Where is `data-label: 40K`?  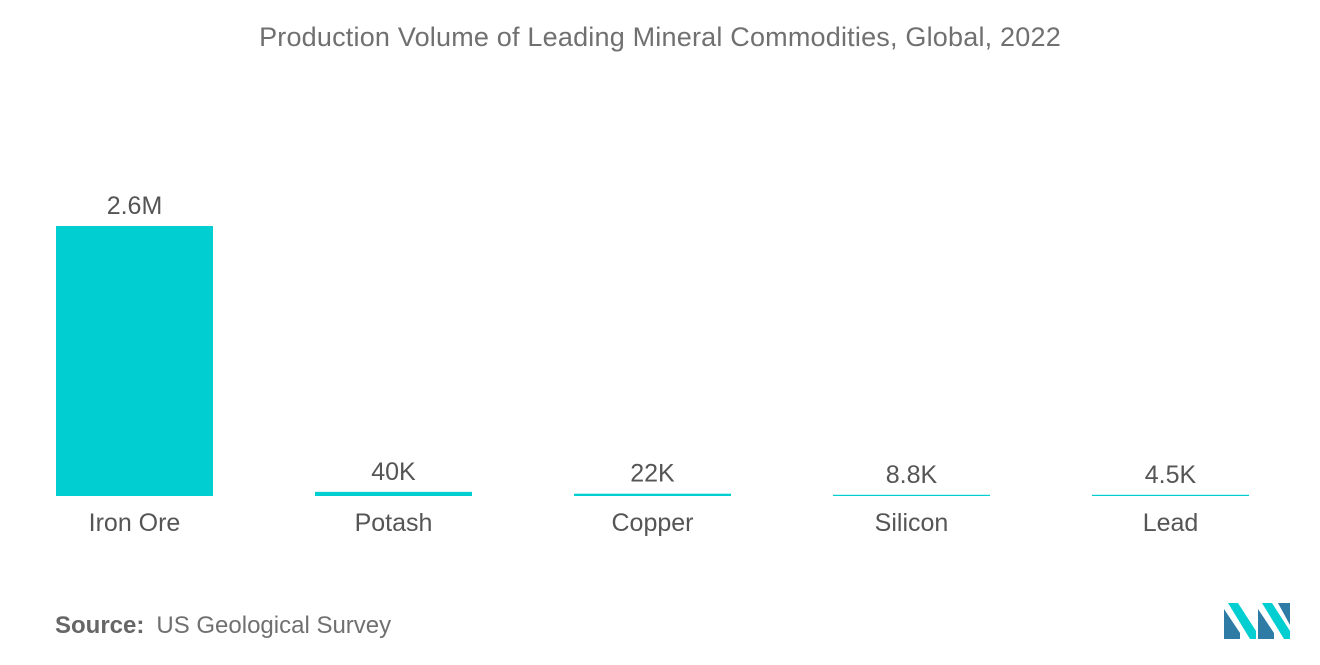 data-label: 40K is located at coordinates (393, 472).